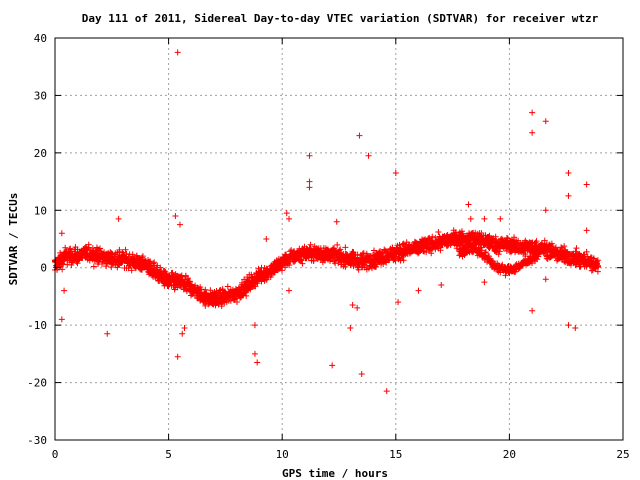  I want to click on x-tick-label: 15, so click(395, 454).